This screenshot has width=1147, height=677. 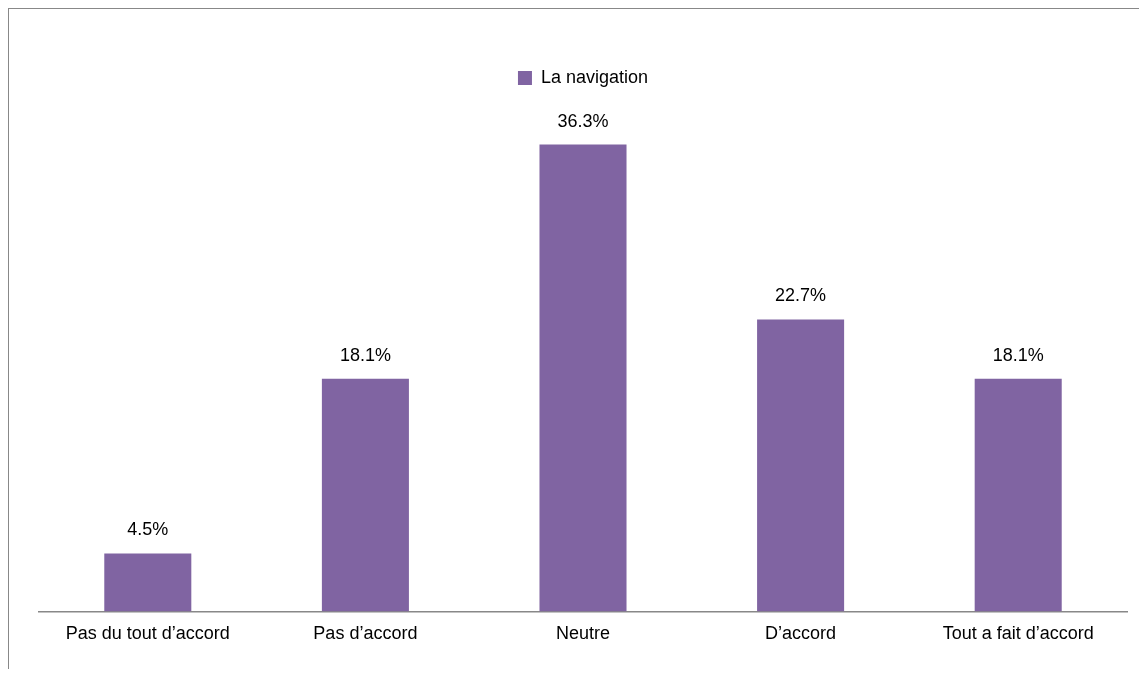 What do you see at coordinates (583, 120) in the screenshot?
I see `data-label: 36.3%` at bounding box center [583, 120].